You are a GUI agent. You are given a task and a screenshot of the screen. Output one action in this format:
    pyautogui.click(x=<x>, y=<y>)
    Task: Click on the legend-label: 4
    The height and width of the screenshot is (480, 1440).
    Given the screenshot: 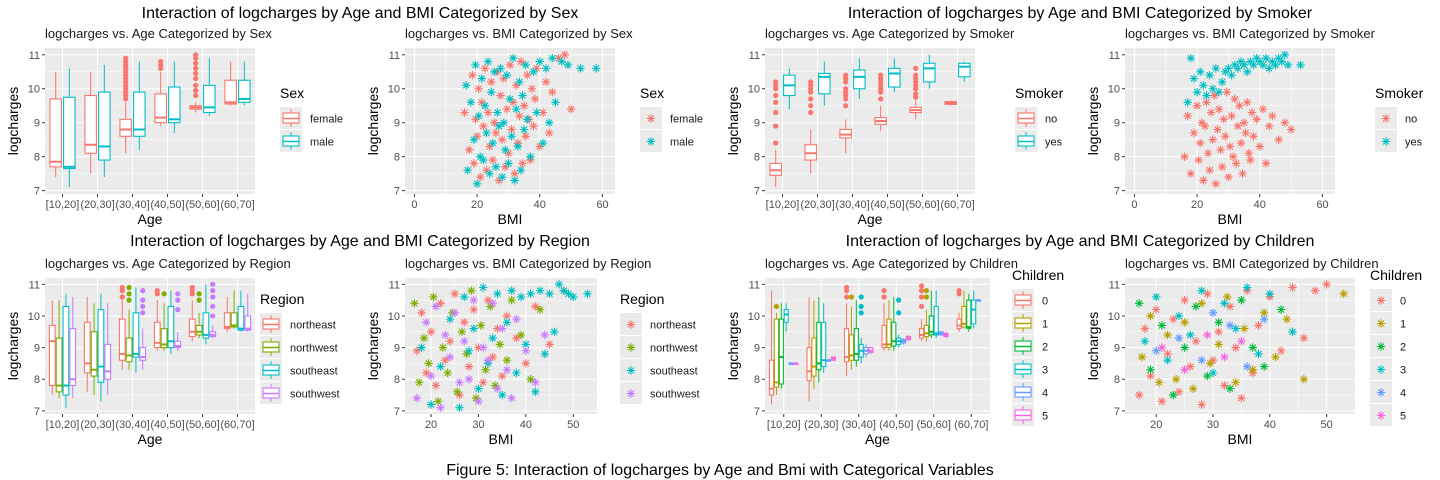 What is the action you would take?
    pyautogui.click(x=1403, y=394)
    